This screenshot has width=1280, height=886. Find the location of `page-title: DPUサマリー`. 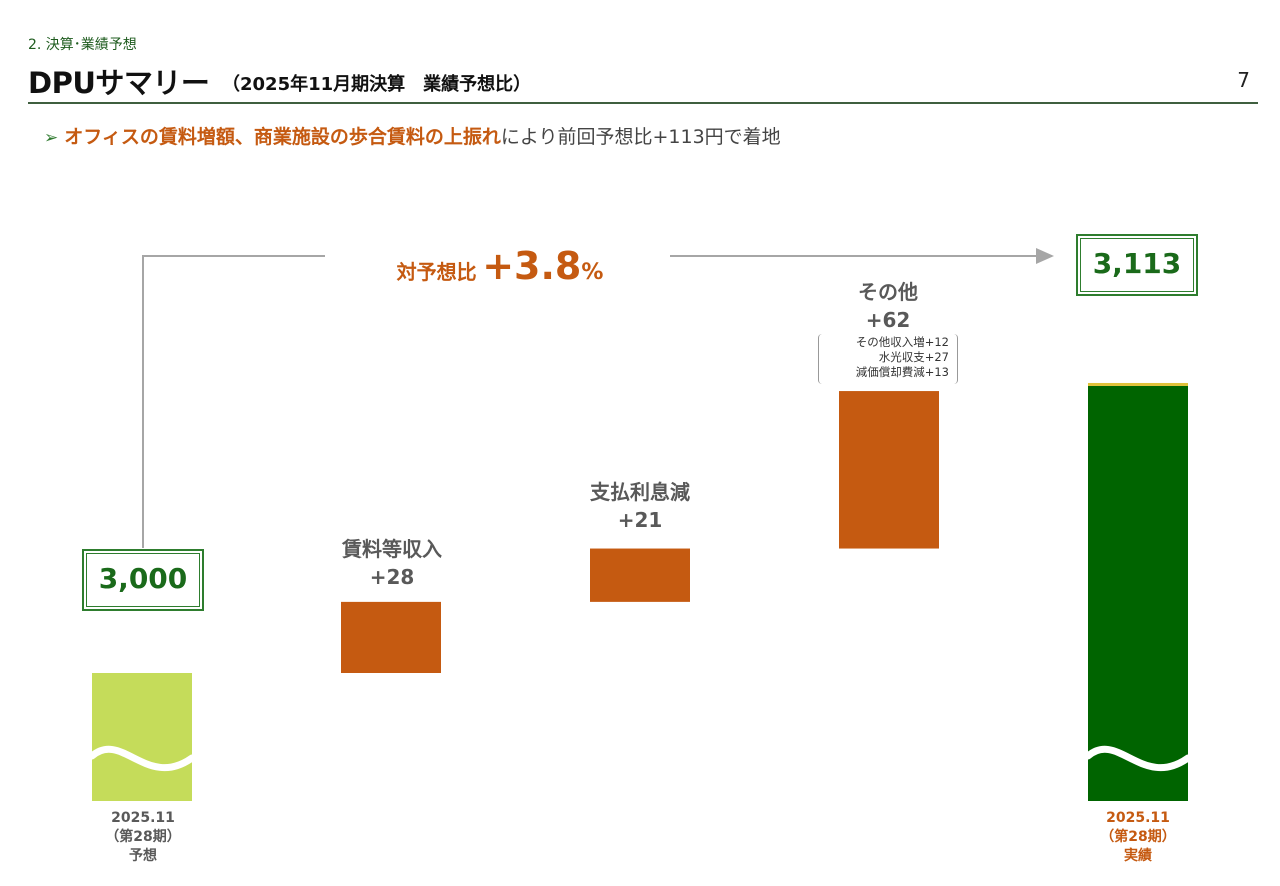

page-title: DPUサマリー is located at coordinates (119, 83).